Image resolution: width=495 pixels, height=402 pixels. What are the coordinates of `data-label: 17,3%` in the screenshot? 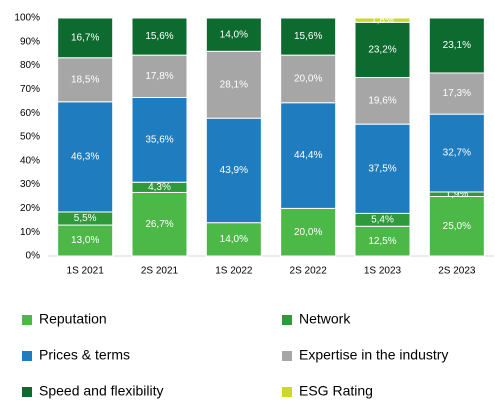 It's located at (457, 93).